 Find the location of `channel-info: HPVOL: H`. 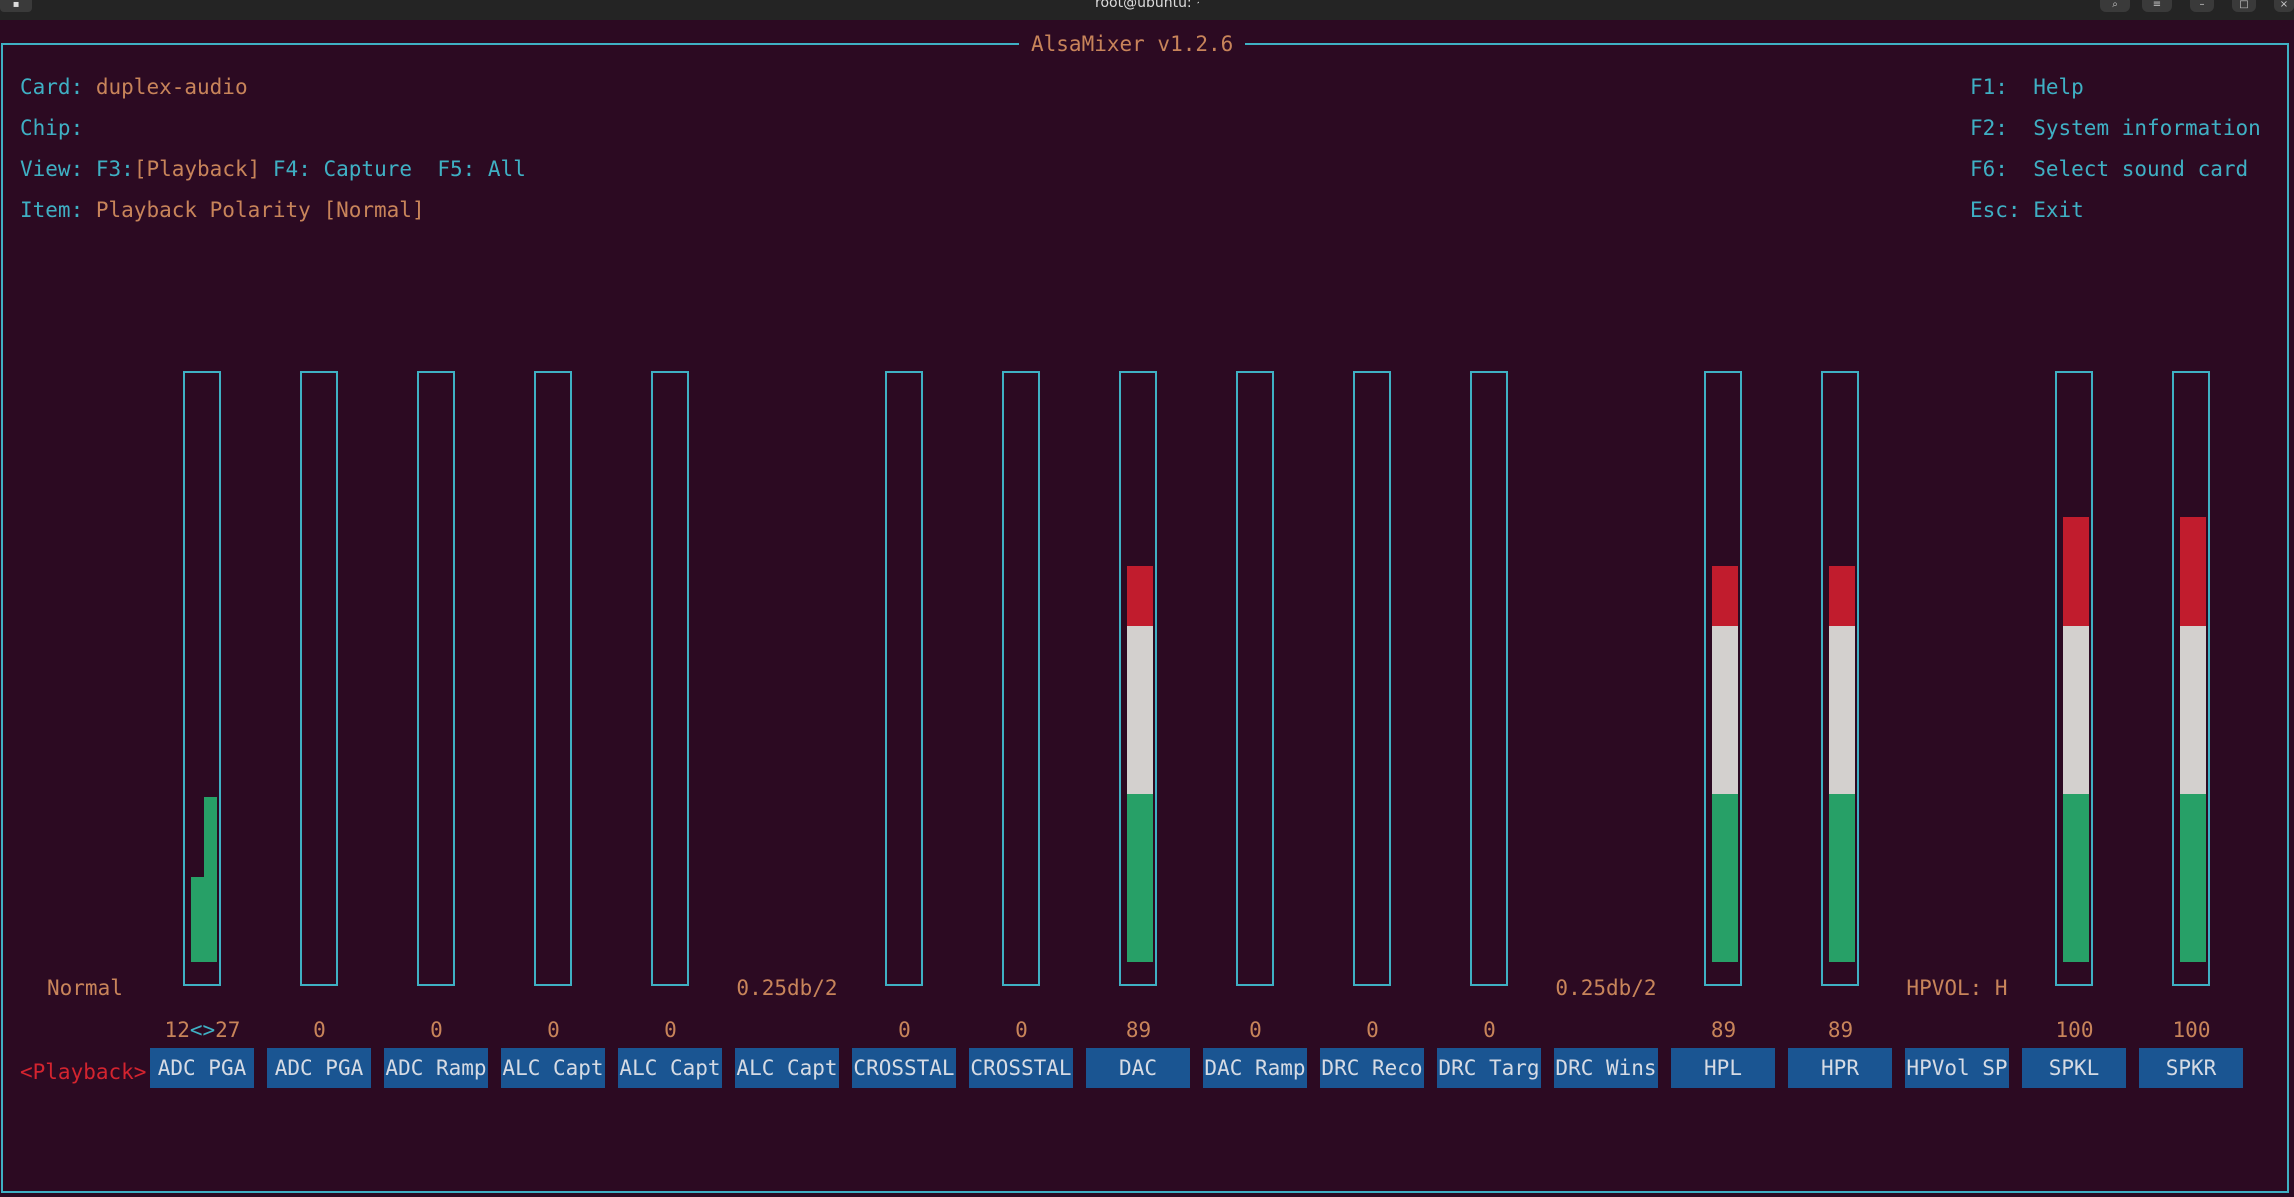

channel-info: HPVOL: H is located at coordinates (1957, 988).